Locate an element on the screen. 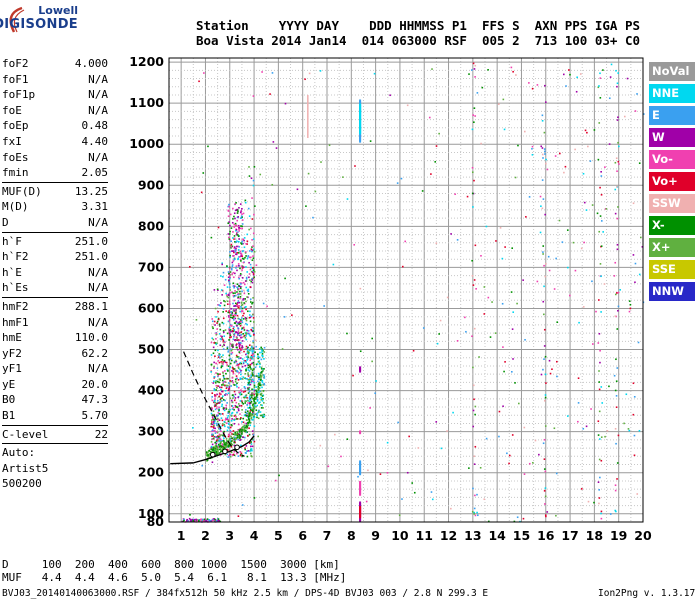 The image size is (700, 600). param-value: N/A is located at coordinates (98, 369).